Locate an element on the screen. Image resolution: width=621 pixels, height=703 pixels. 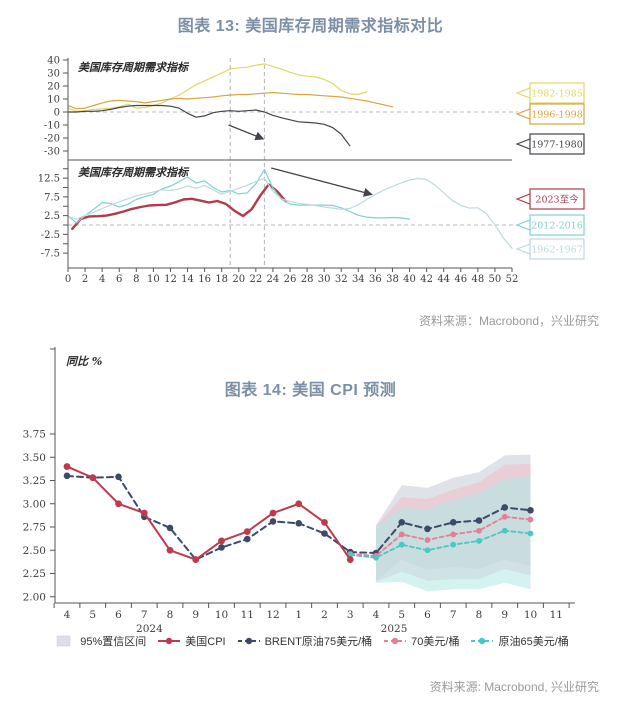
x-tick-label: 36 is located at coordinates (375, 279).